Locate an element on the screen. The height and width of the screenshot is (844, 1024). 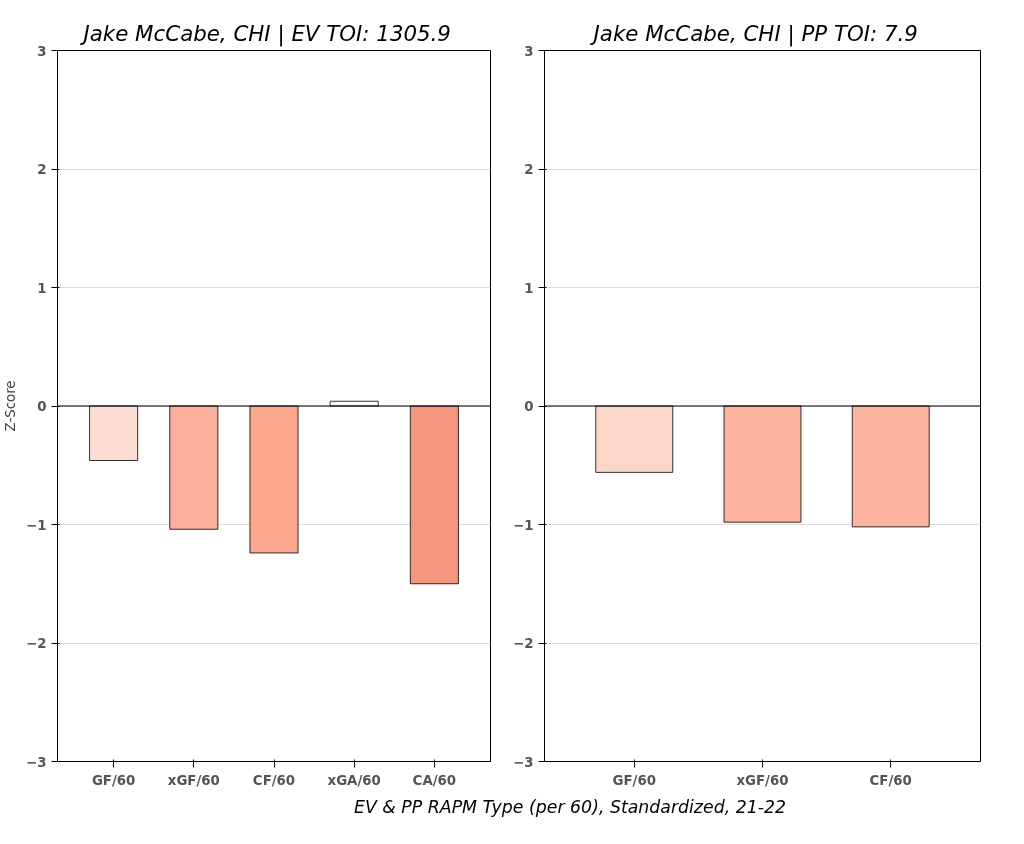
chart-title: Jake McCabe, CHI | PP TOI: 7.9 is located at coordinates (753, 33).